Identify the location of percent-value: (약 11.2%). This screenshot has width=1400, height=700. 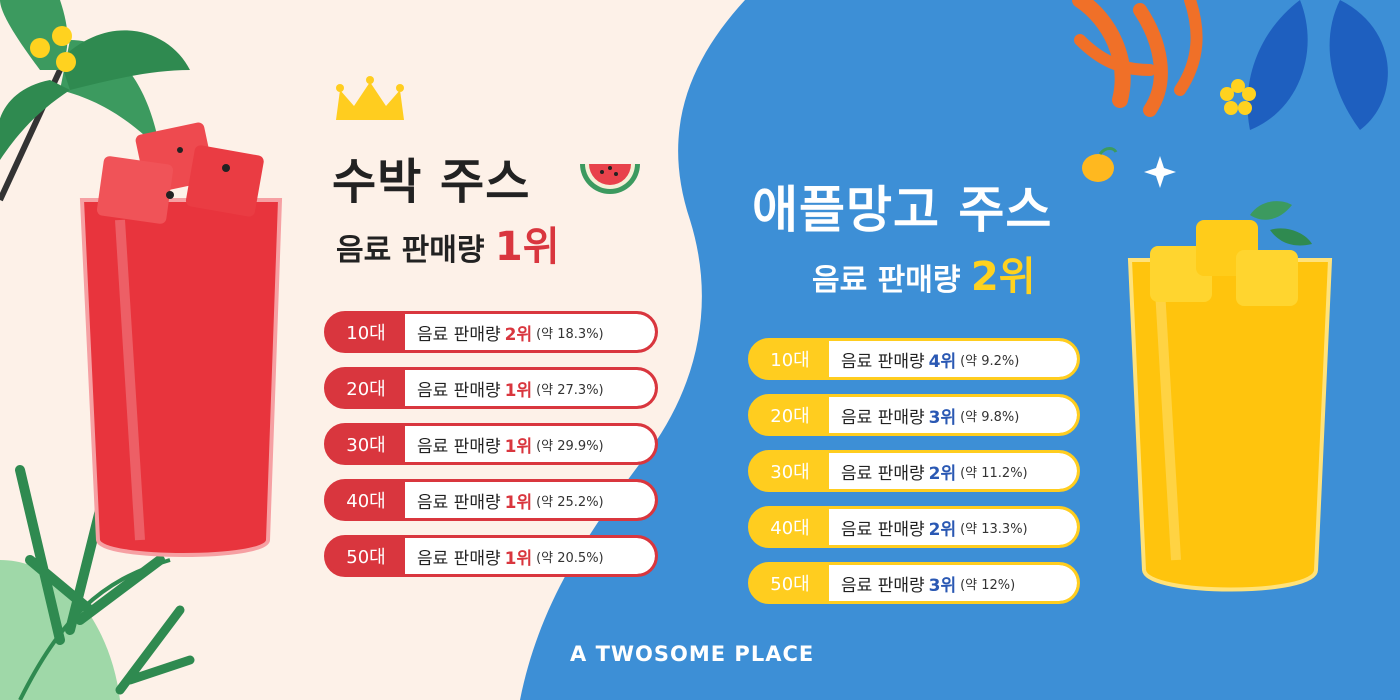
(994, 473).